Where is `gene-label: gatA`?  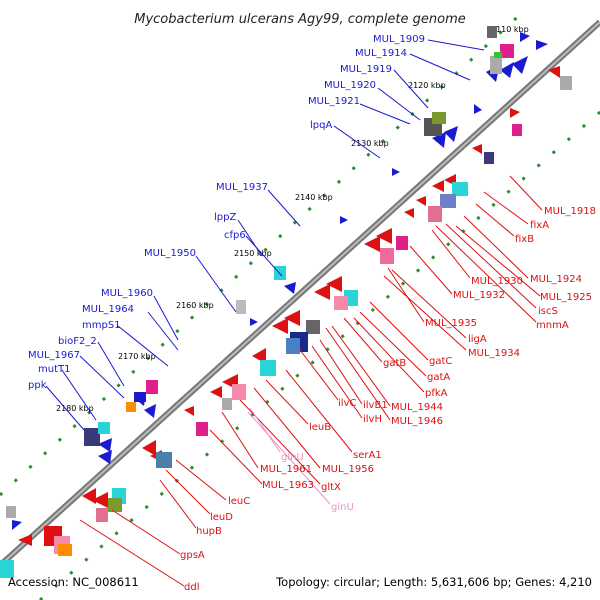
gene-label: gatA is located at coordinates (438, 377).